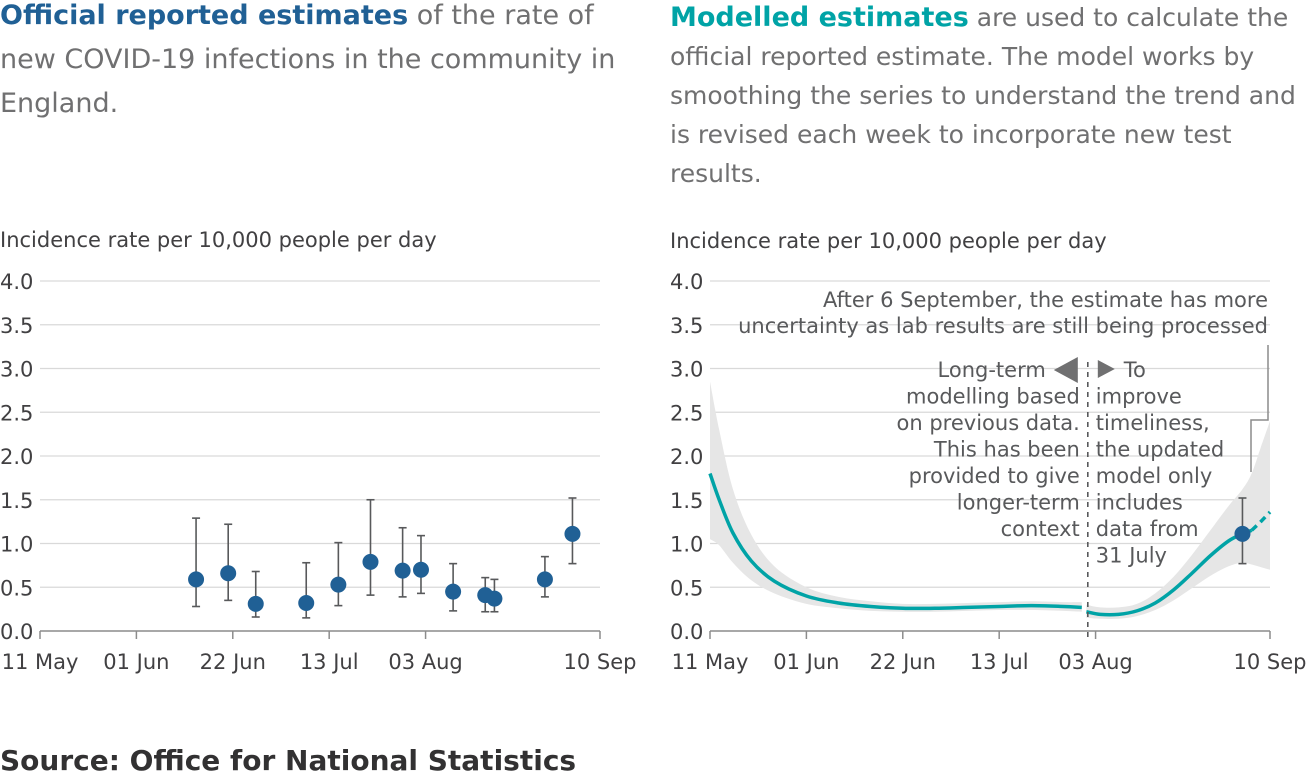  What do you see at coordinates (1006, 450) in the screenshot?
I see `annotation-long-term: This has been` at bounding box center [1006, 450].